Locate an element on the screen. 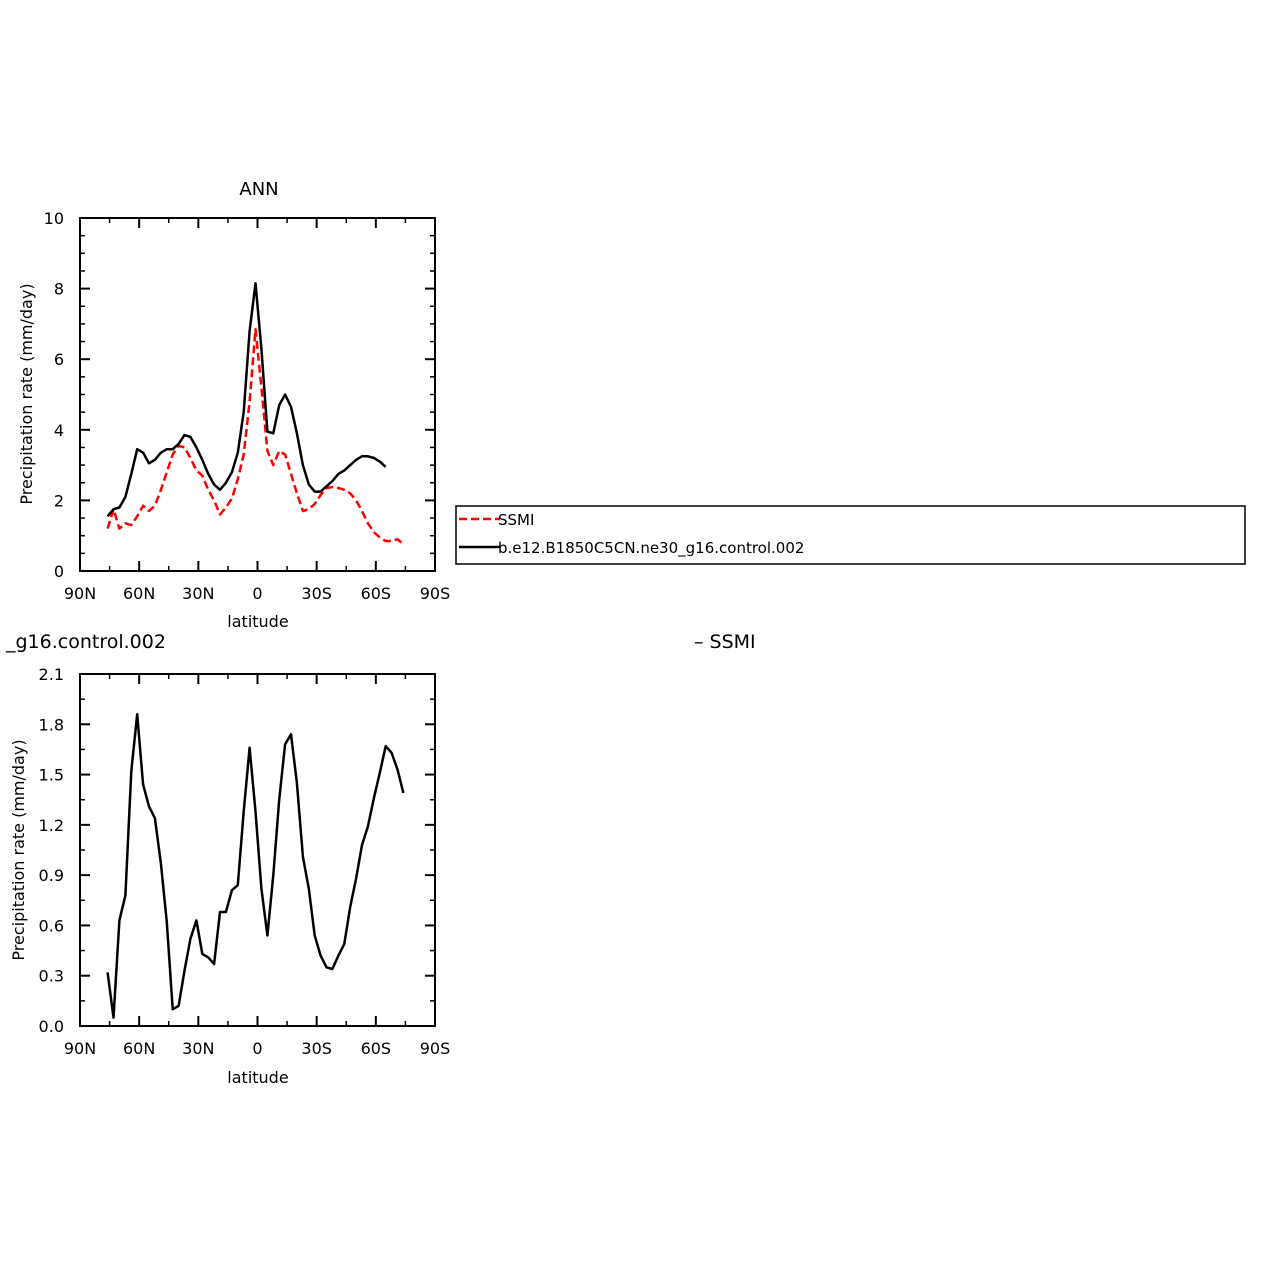 This screenshot has height=1263, width=1264. y-tick-label: 1.8 is located at coordinates (51, 724).